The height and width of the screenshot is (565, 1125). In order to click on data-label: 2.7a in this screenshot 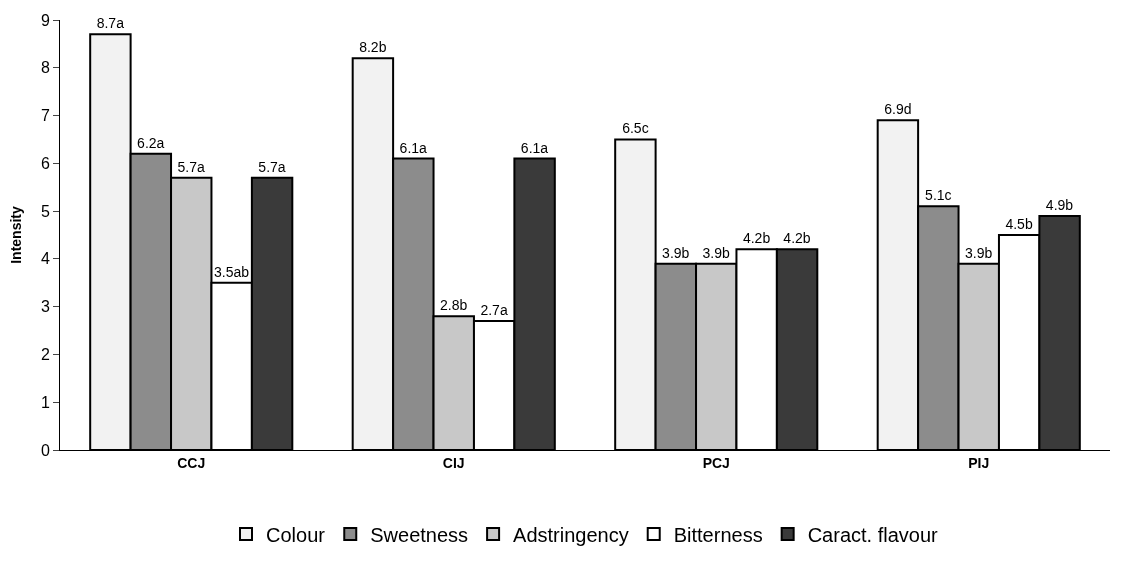, I will do `click(494, 310)`.